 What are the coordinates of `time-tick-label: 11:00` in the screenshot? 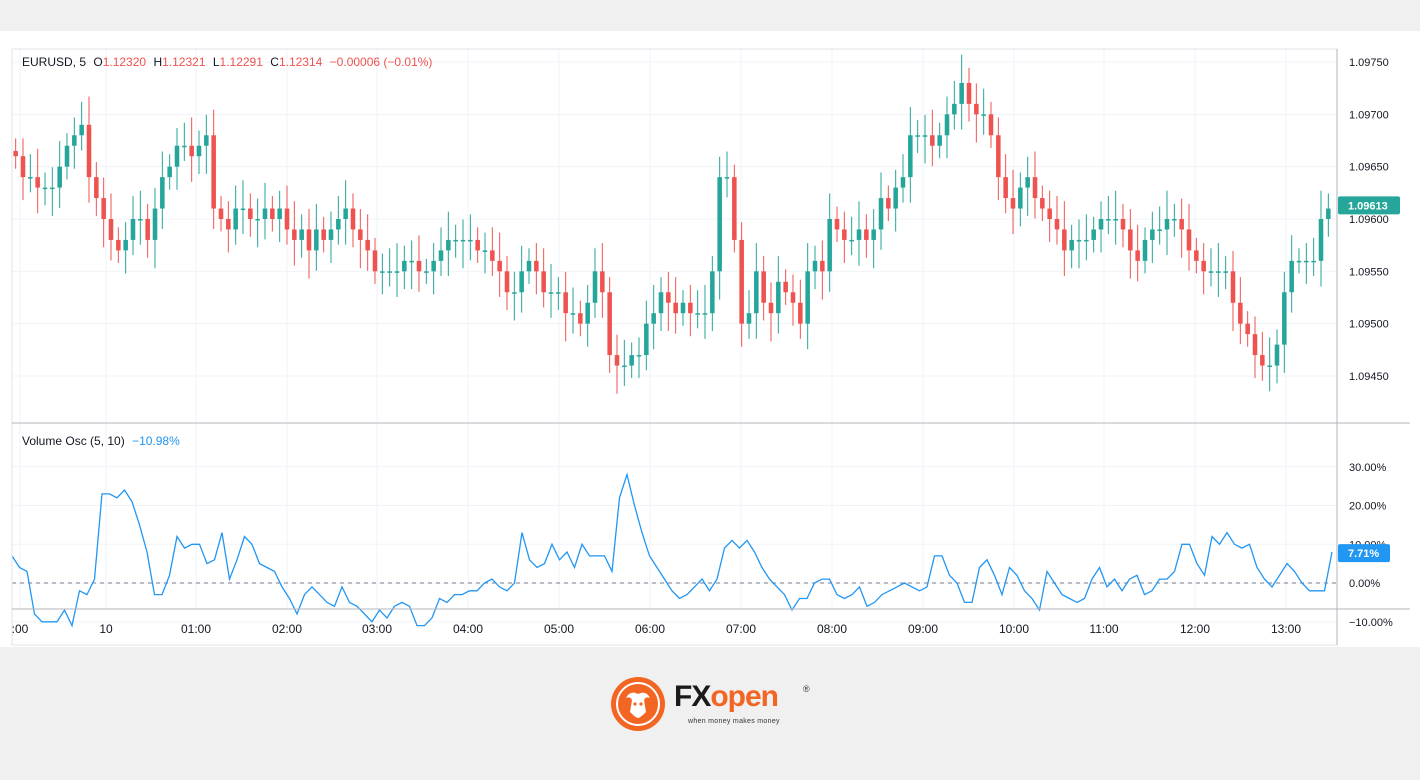 It's located at (1103, 629).